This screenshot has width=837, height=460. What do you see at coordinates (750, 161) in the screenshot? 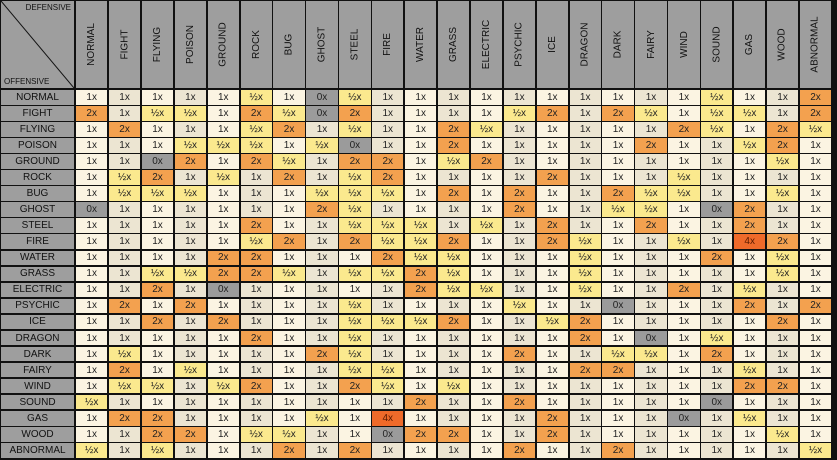
I see `cell-ground-vs-gas: 1x` at bounding box center [750, 161].